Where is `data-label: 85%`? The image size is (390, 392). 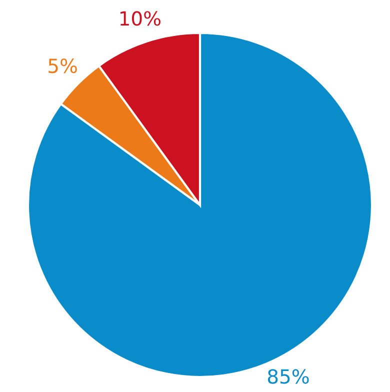
data-label: 85% is located at coordinates (288, 376).